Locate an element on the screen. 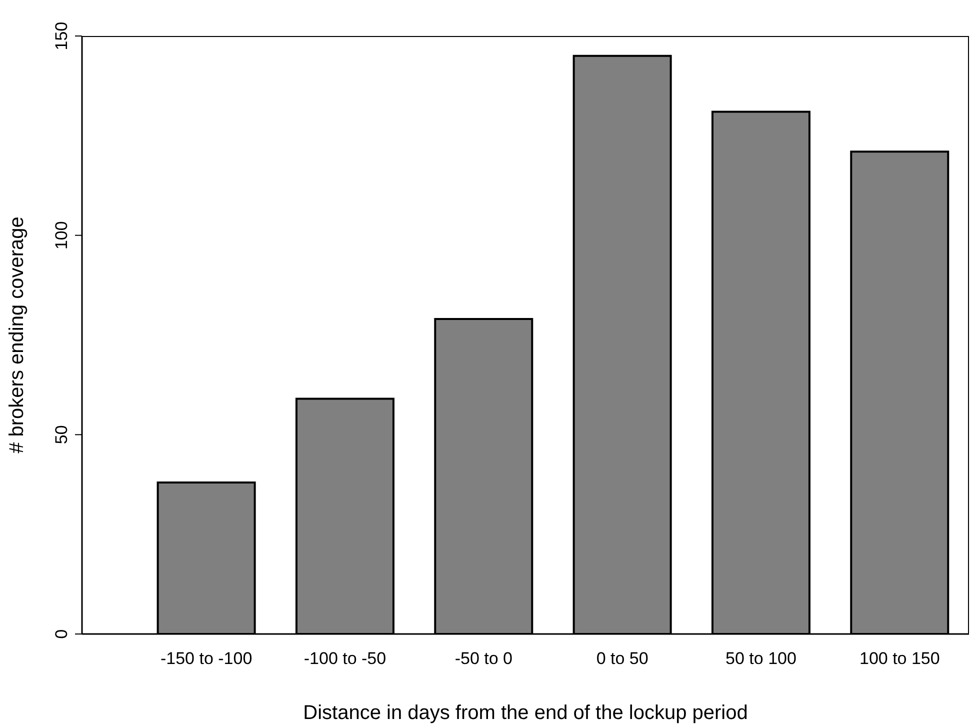 The height and width of the screenshot is (727, 971). y-tick-label: 0 is located at coordinates (61, 634).